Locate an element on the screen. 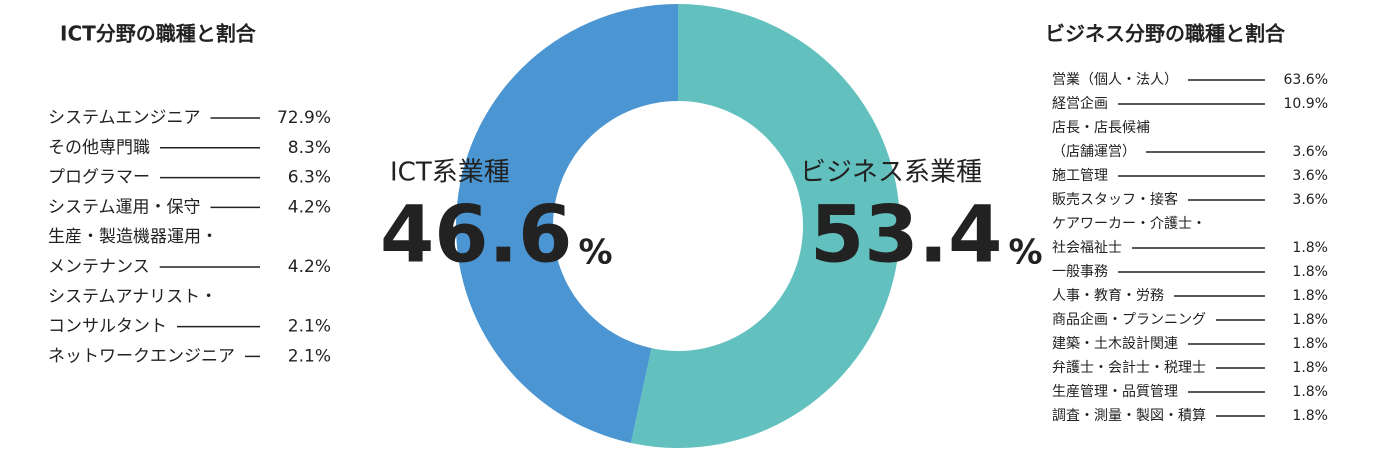 The image size is (1394, 453). list-label: 営業（個人・法人） is located at coordinates (1115, 80).